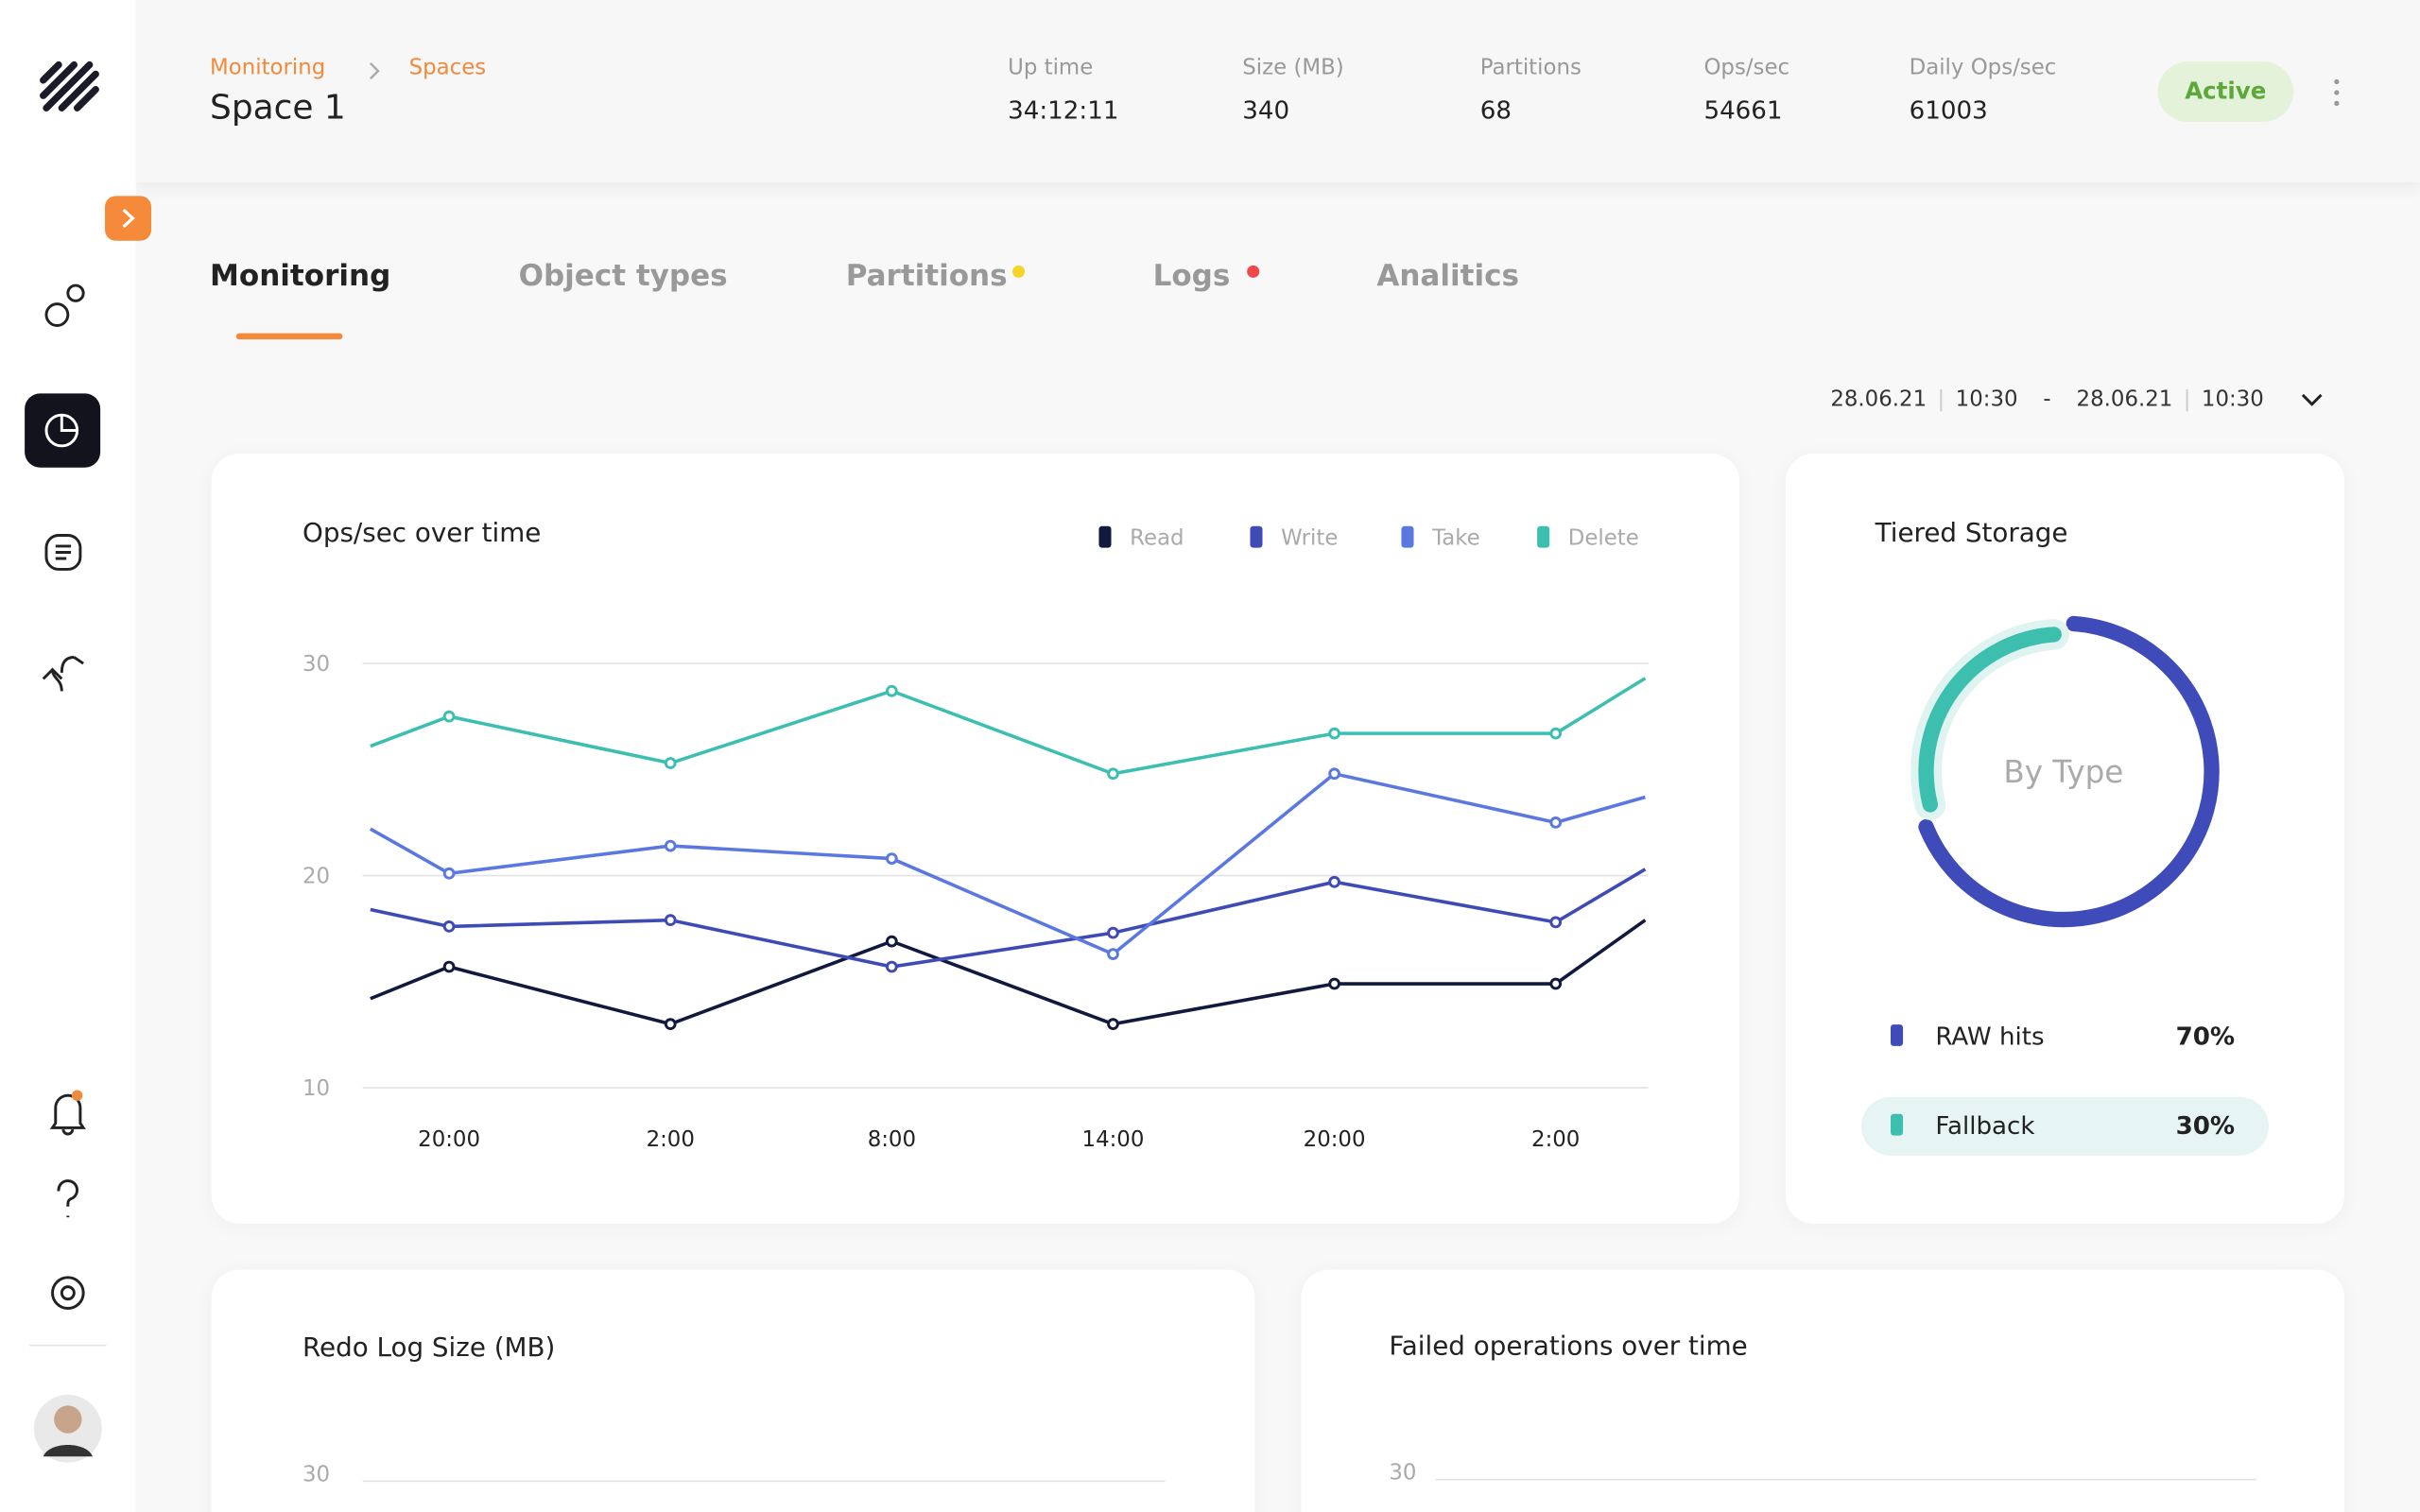  What do you see at coordinates (66, 761) in the screenshot?
I see `sidebar-icons` at bounding box center [66, 761].